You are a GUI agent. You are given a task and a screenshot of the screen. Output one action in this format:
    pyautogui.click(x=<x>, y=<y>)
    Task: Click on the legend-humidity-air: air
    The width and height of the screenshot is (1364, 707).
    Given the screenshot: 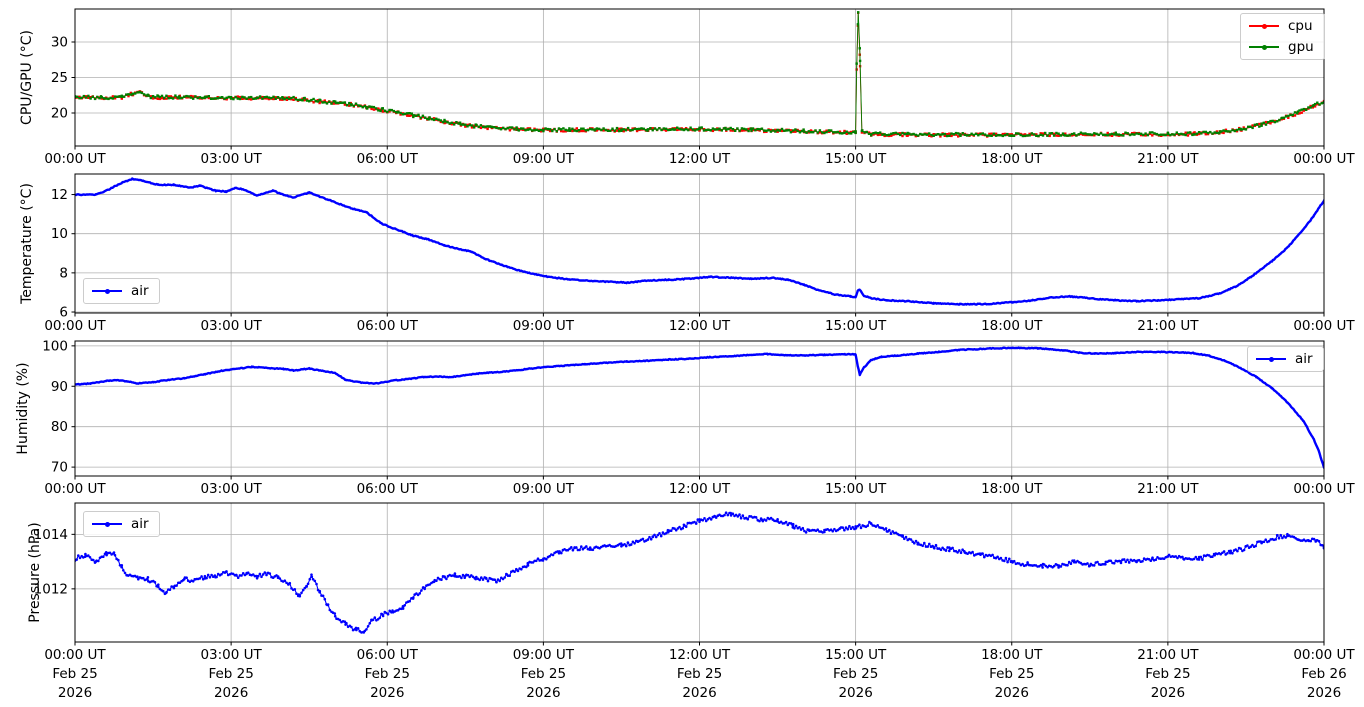 What is the action you would take?
    pyautogui.click(x=1285, y=359)
    